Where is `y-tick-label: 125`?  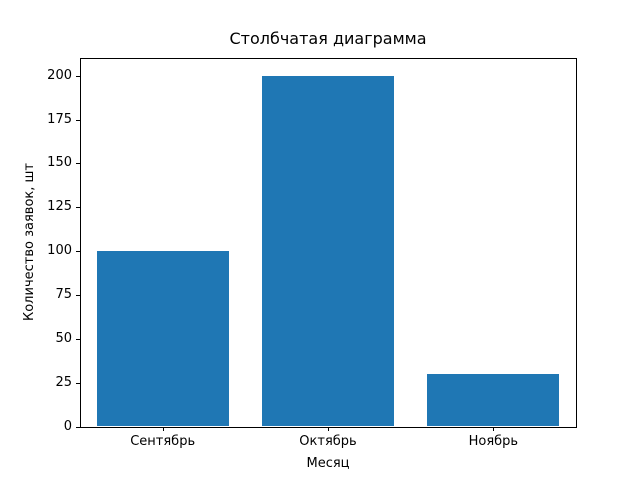 y-tick-label: 125 is located at coordinates (59, 207).